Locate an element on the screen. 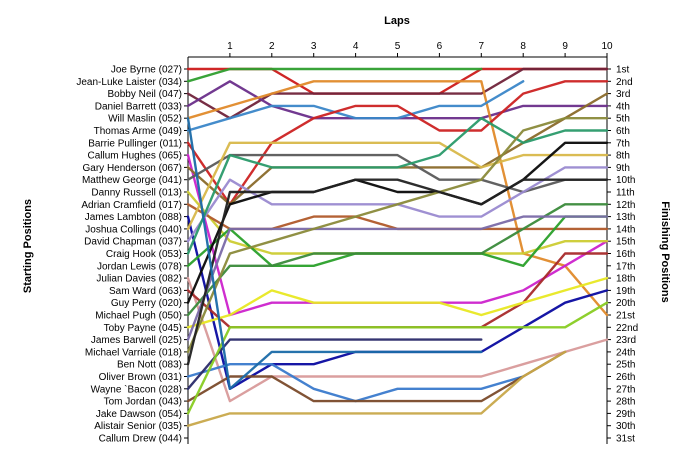 This screenshot has width=700, height=465. starting-position-label: Adrian Cramfield (017) is located at coordinates (131, 205).